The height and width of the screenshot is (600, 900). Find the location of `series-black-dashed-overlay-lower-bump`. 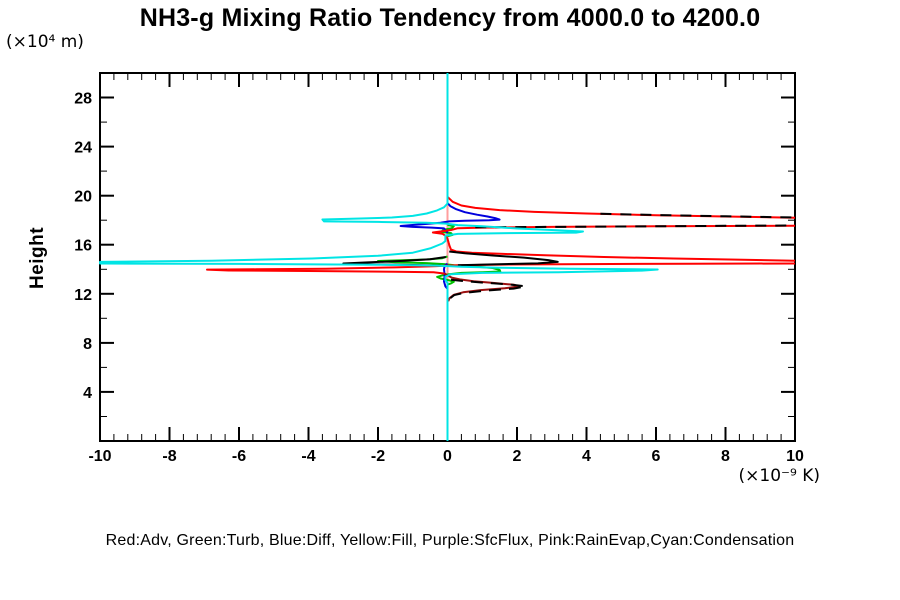

series-black-dashed-overlay-lower-bump is located at coordinates (488, 288).